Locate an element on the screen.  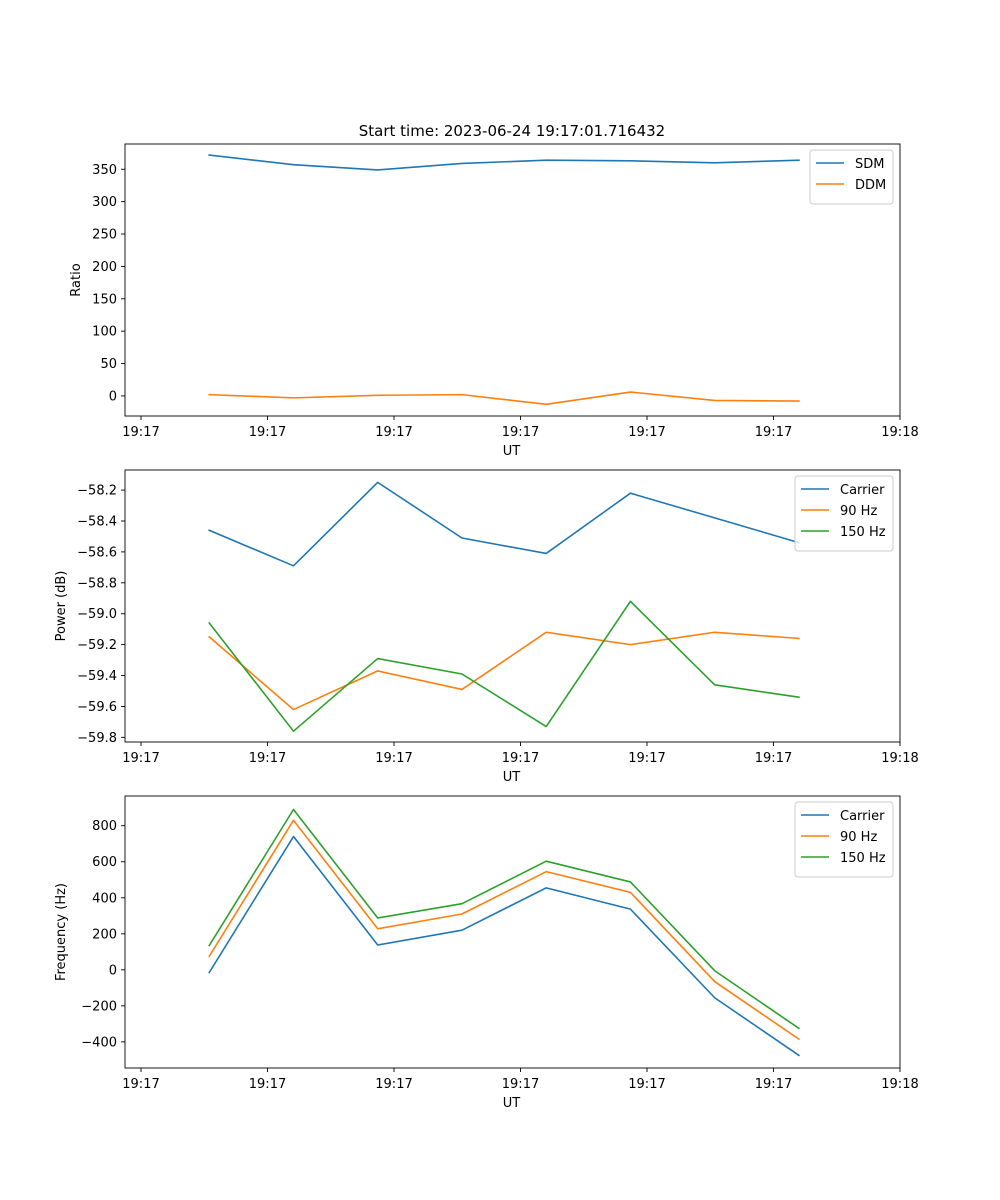
y-axis-label: Frequency (Hz) is located at coordinates (61, 932).